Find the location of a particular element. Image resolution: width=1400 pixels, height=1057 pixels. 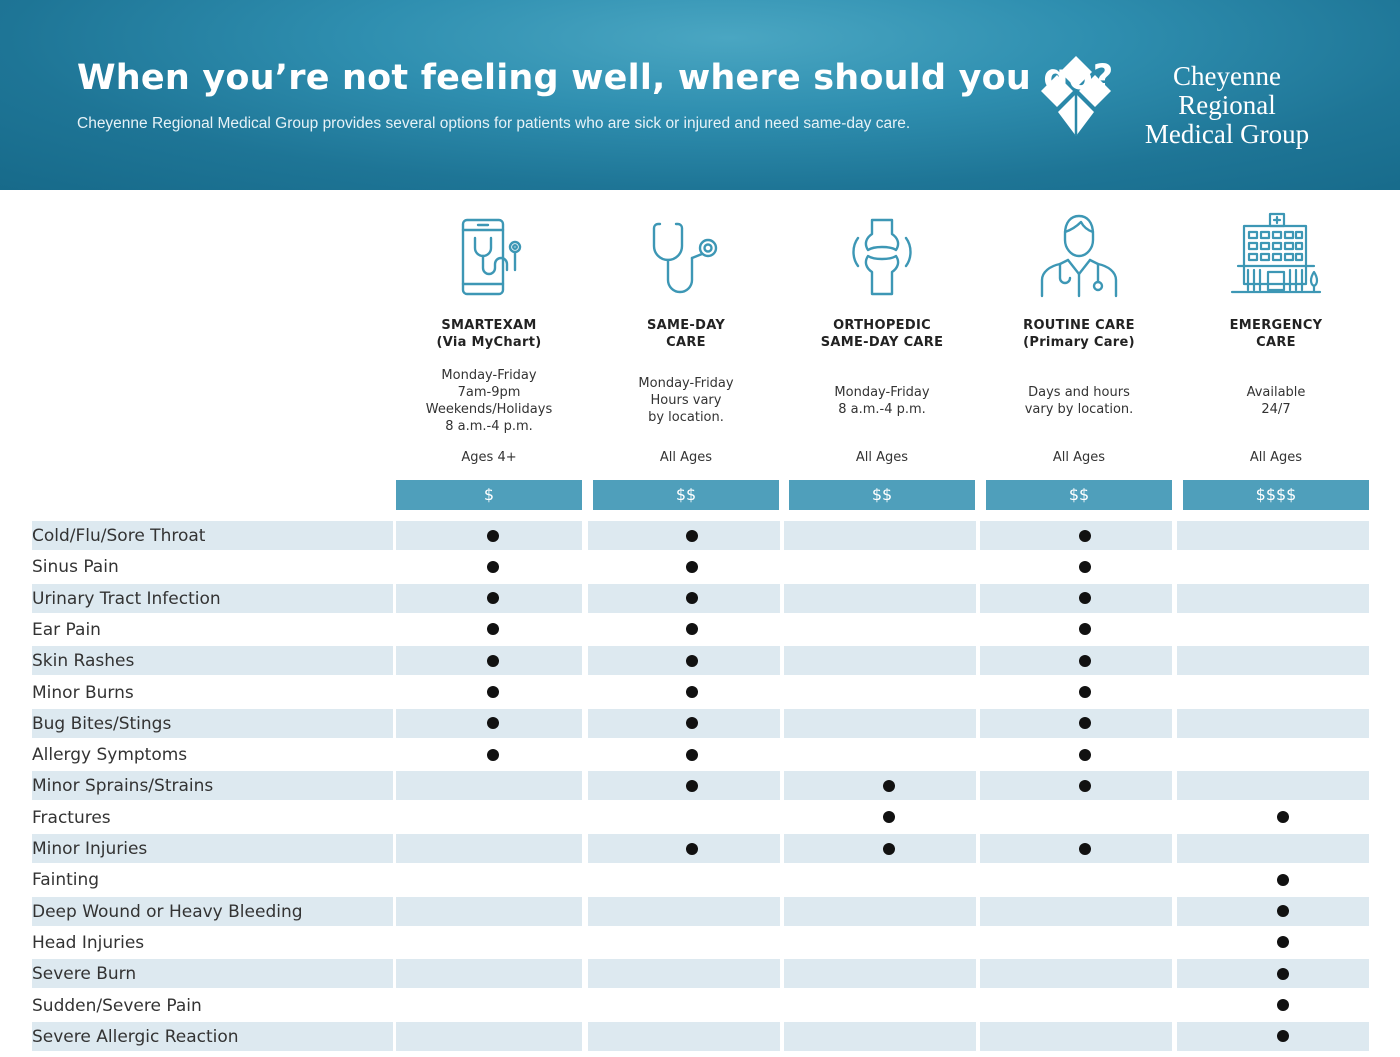

hours-line: Hours vary is located at coordinates (686, 400).